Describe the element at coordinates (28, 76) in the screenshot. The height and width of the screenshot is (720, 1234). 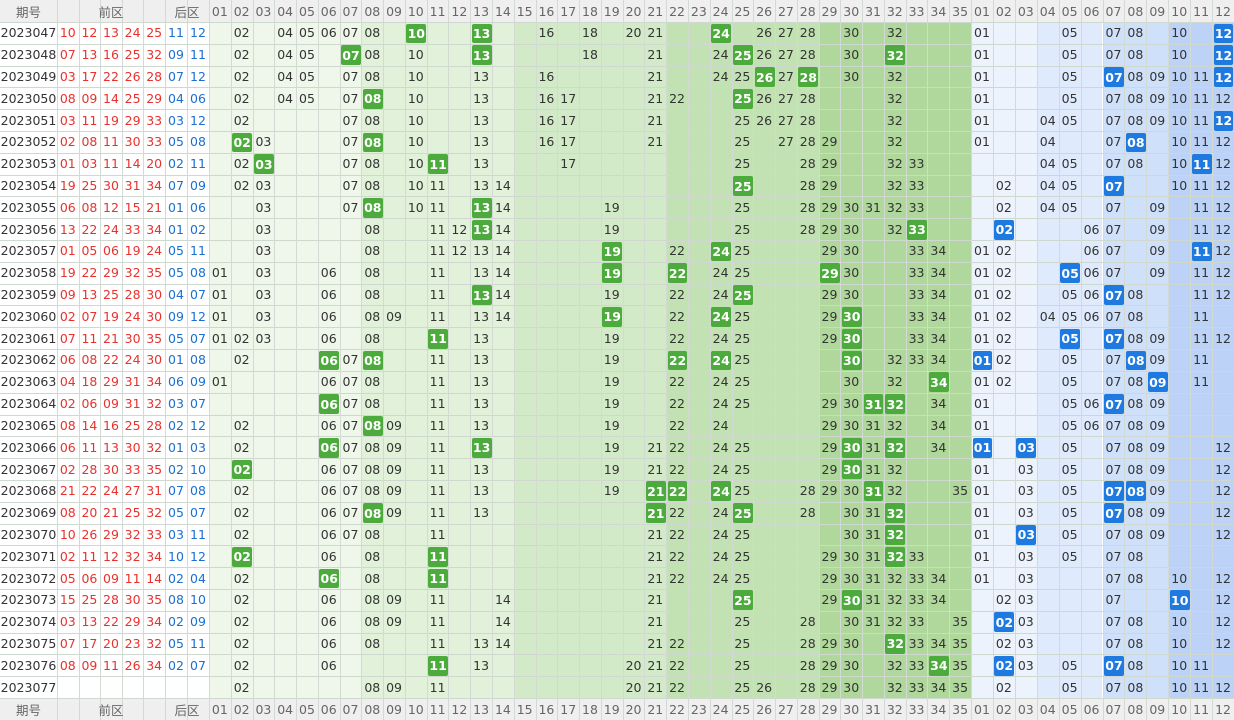
I see `period: 2023049` at that location.